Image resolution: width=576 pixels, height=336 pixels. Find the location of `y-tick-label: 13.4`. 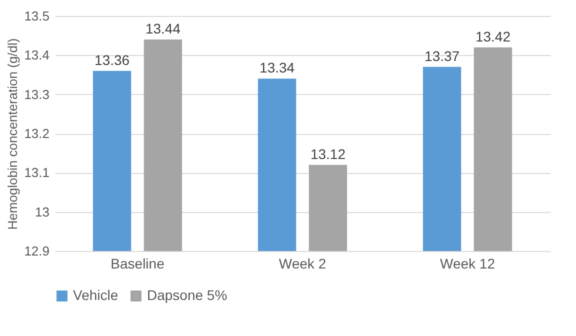

y-tick-label: 13.4 is located at coordinates (37, 55).